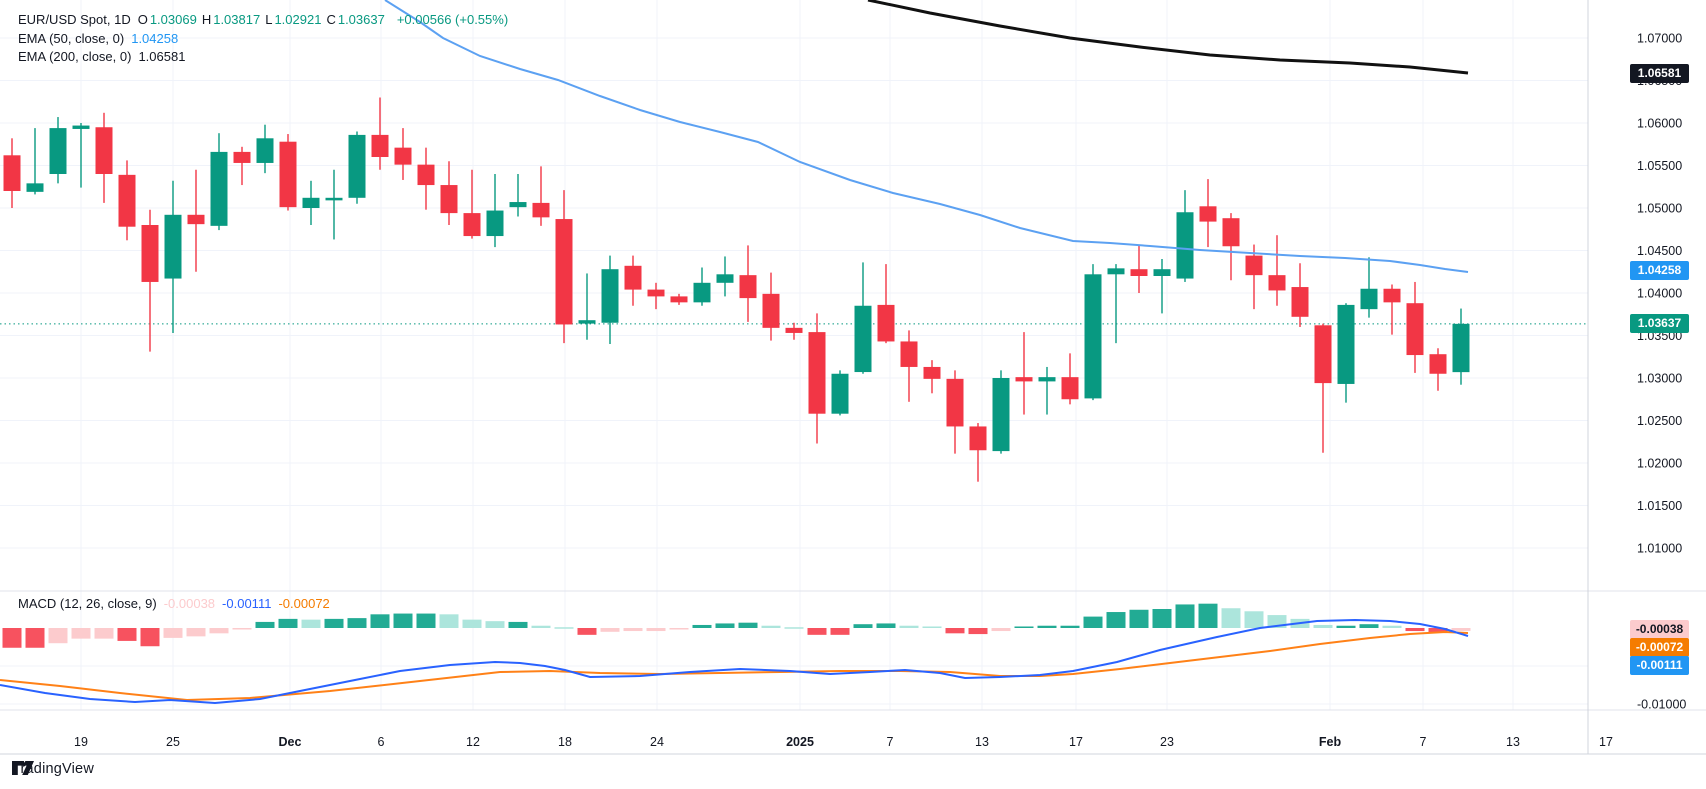  Describe the element at coordinates (231, 19) in the screenshot. I see `ohlc-h: H 1.03817` at that location.